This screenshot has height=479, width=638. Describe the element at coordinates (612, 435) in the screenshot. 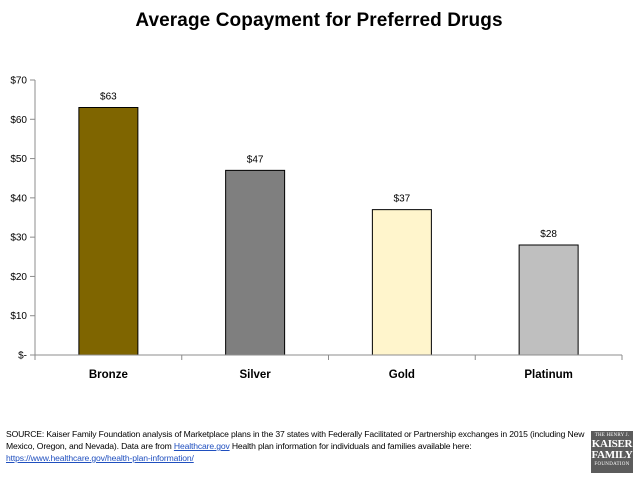

I see `logo-line-1: THE HENRY J.` at that location.